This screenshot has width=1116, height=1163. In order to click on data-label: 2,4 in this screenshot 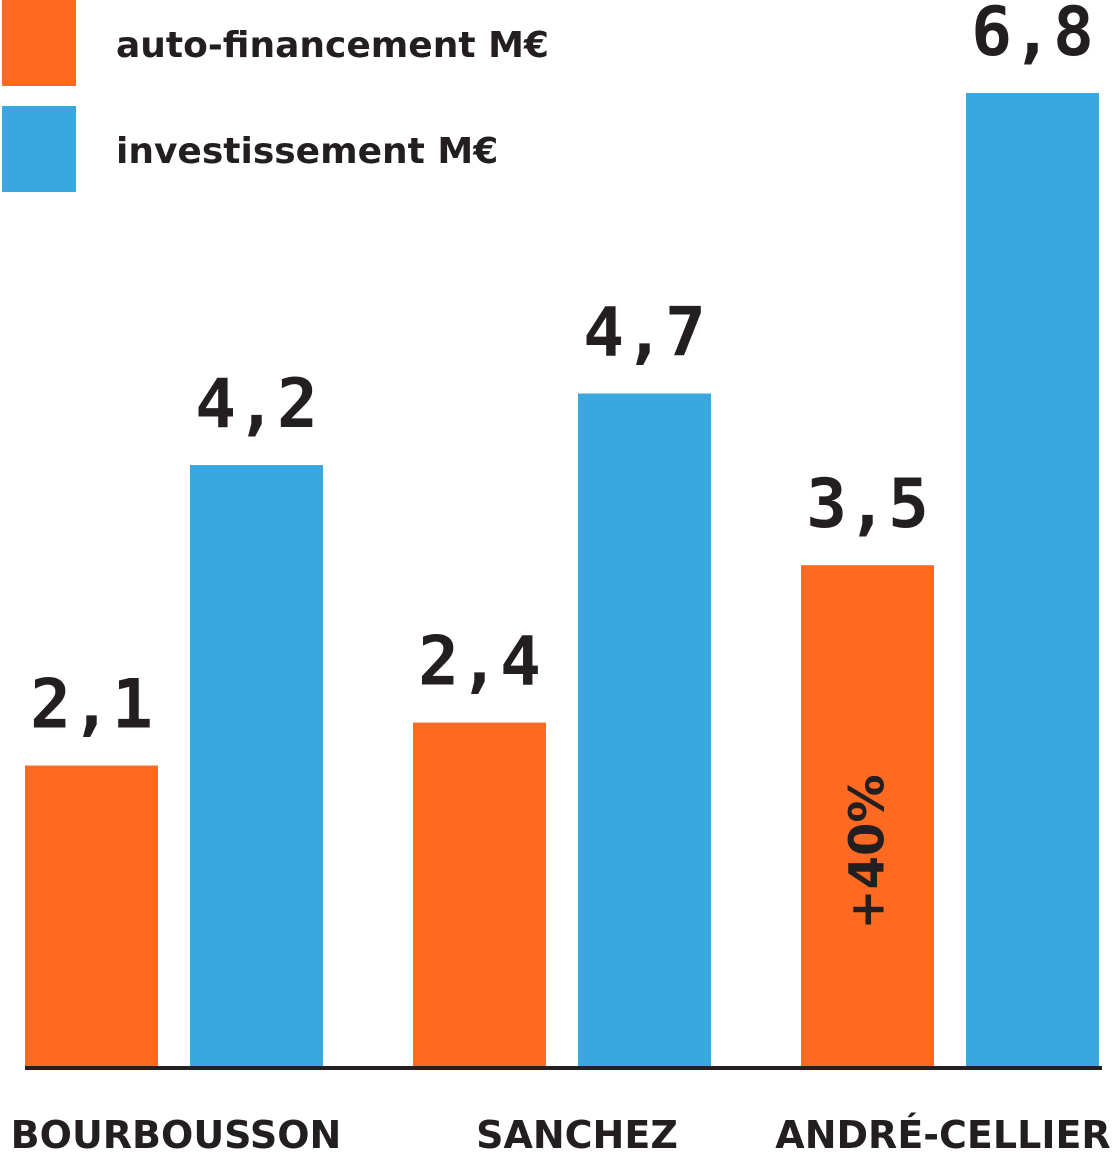, I will do `click(479, 662)`.